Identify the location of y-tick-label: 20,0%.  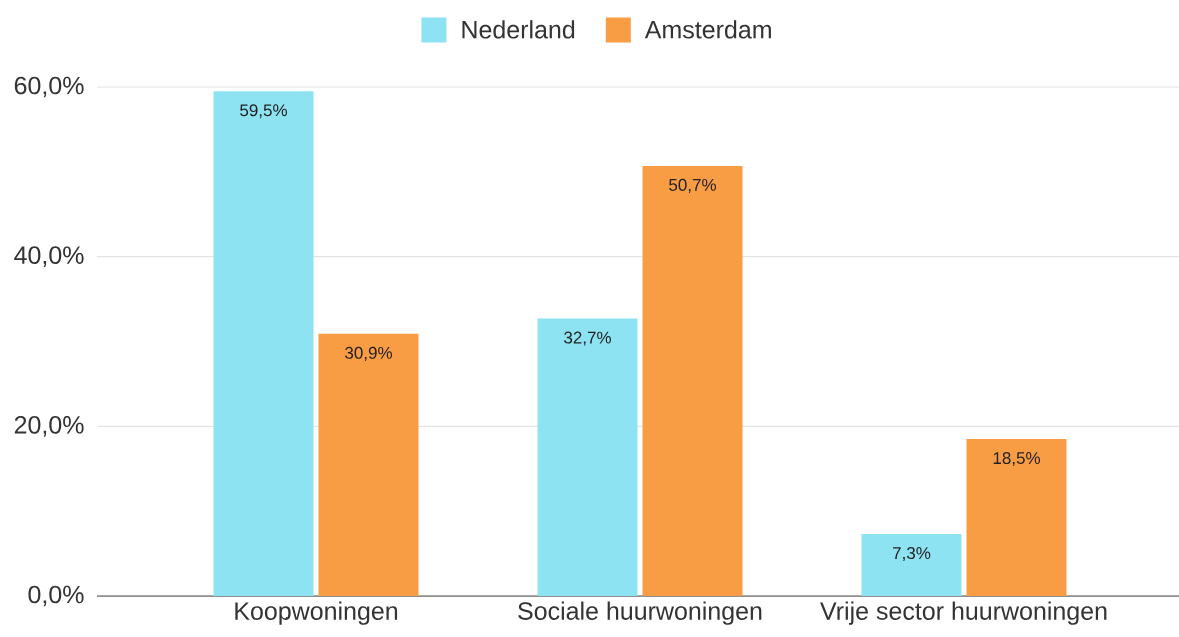
(49, 426).